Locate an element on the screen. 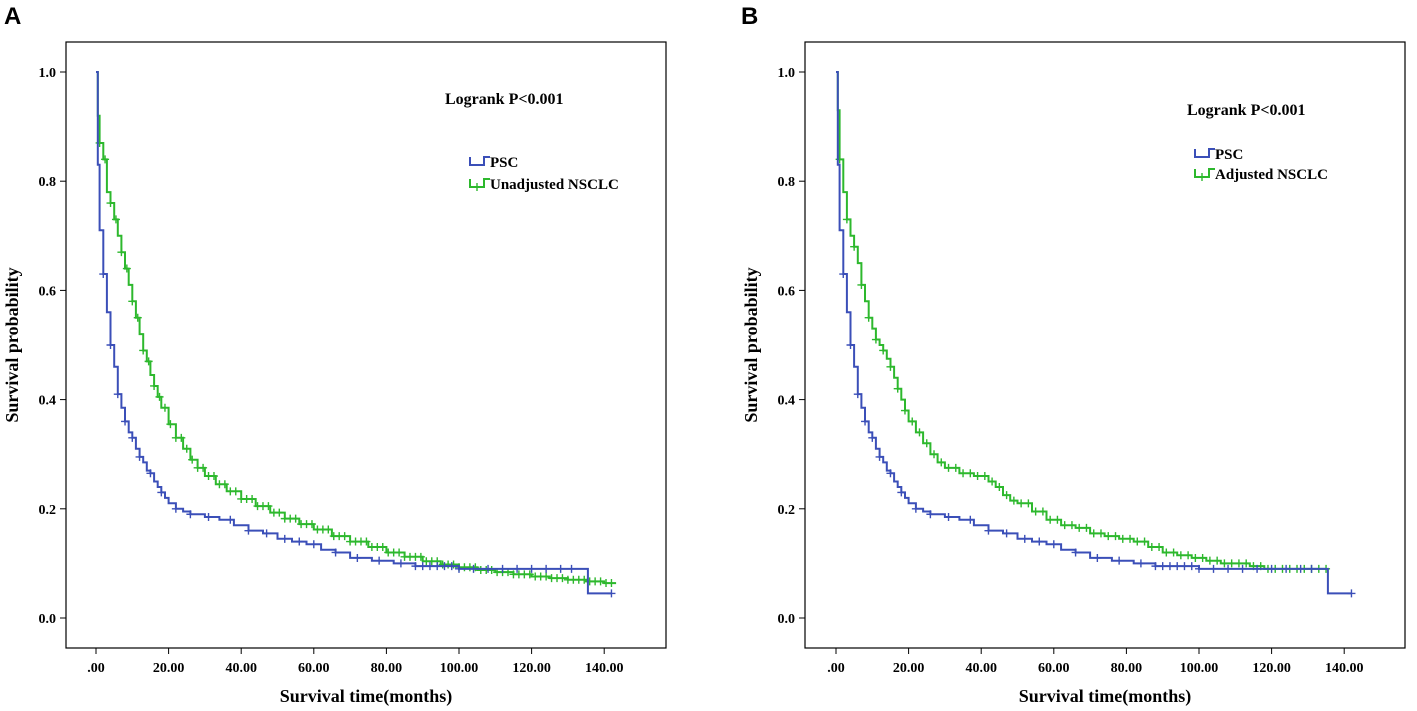  y-tick-label: 0.8 is located at coordinates (48, 182).